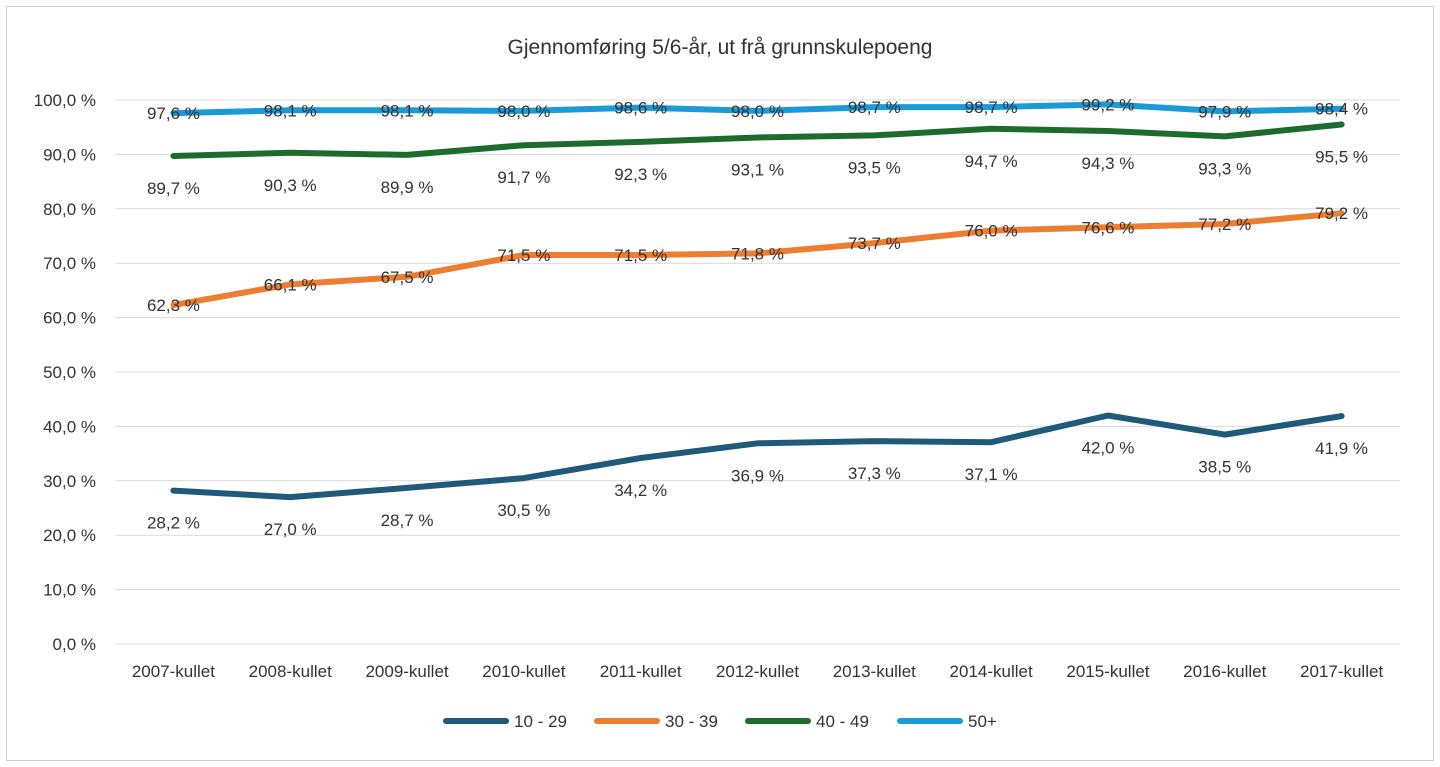  Describe the element at coordinates (991, 671) in the screenshot. I see `x-tick-label: 2014-kullet` at that location.